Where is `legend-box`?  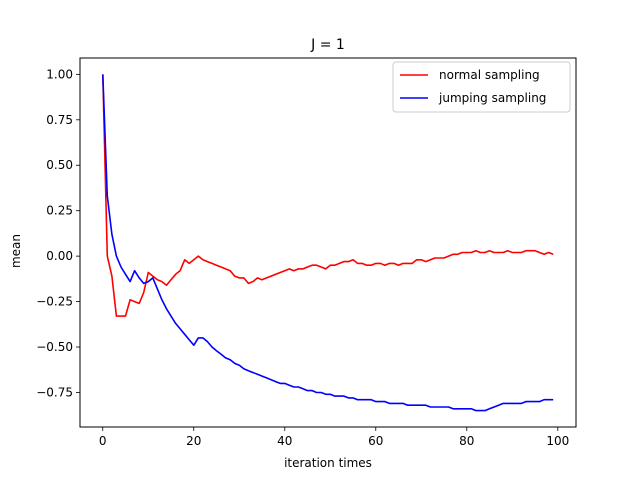 legend-box is located at coordinates (481, 87).